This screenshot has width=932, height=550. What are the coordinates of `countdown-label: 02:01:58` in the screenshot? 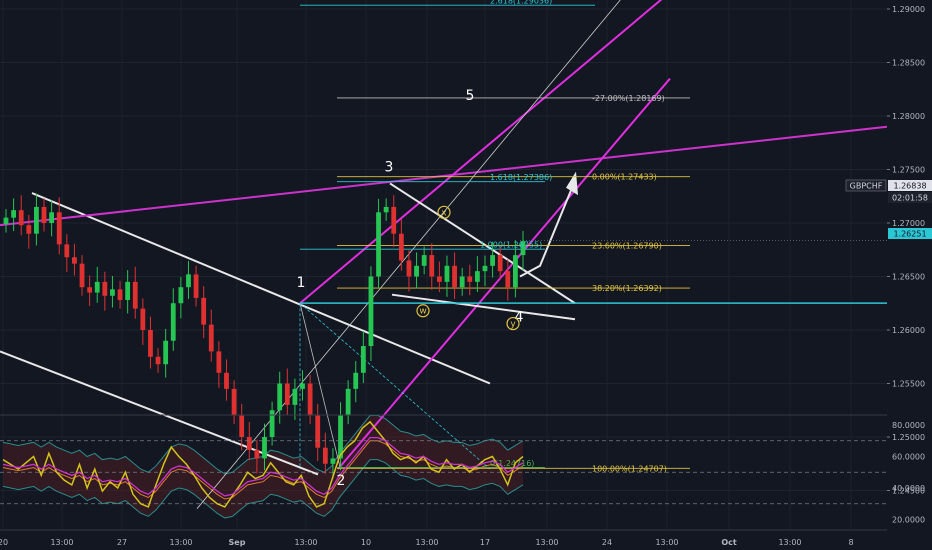 It's located at (910, 198).